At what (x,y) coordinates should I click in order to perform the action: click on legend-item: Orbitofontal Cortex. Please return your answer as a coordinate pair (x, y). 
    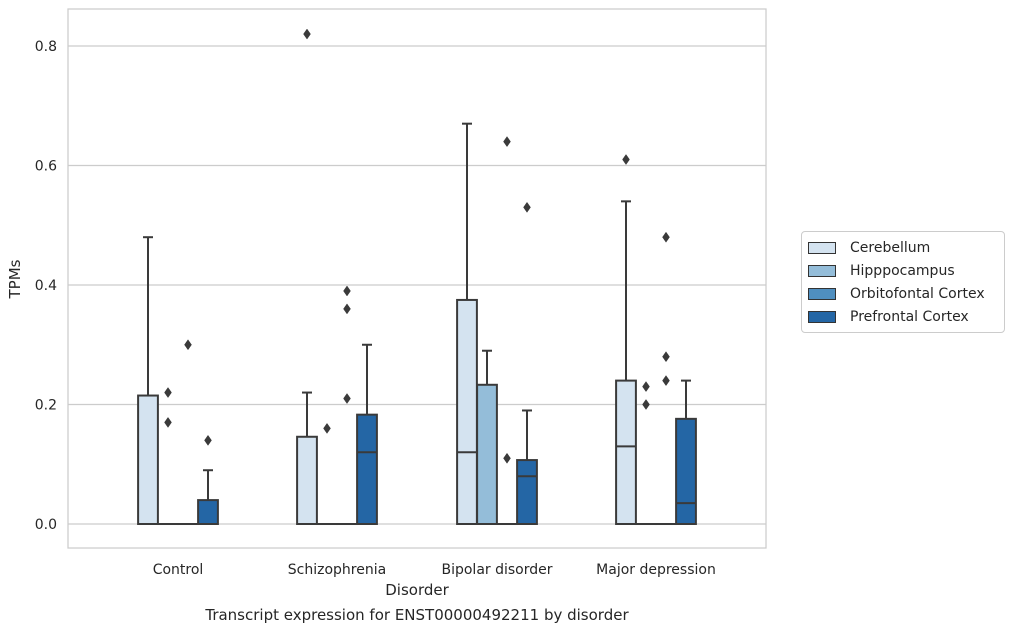
    Looking at the image, I should click on (903, 293).